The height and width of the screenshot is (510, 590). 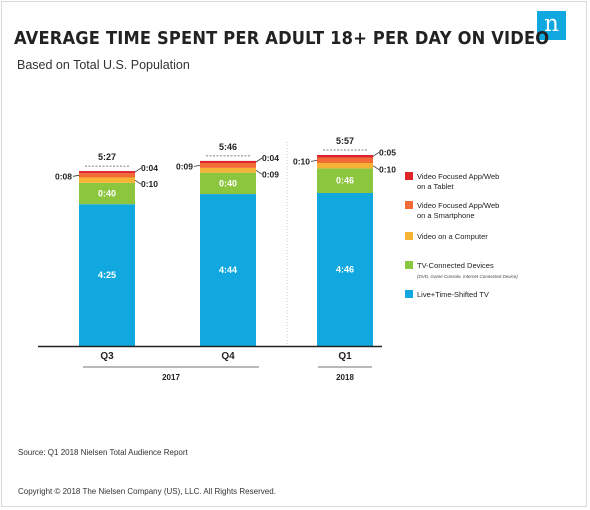 What do you see at coordinates (107, 157) in the screenshot?
I see `total-label-q3: 5:27` at bounding box center [107, 157].